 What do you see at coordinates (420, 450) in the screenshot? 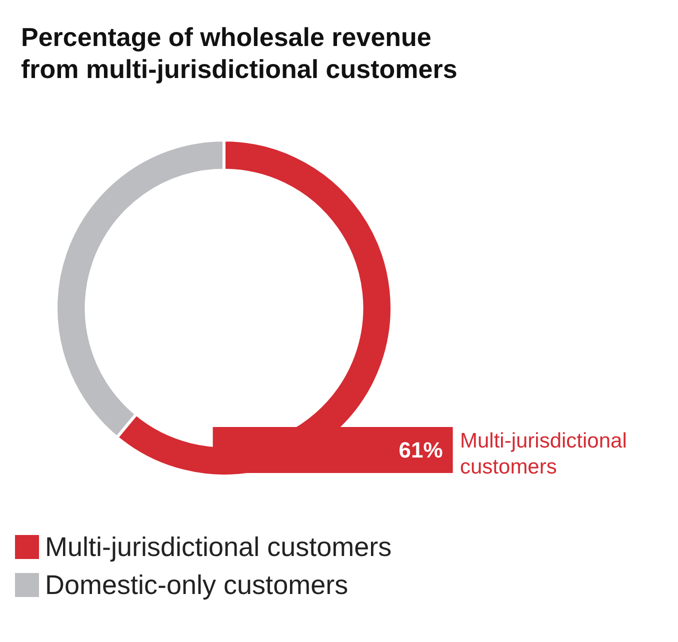
I see `data-label: 61%` at bounding box center [420, 450].